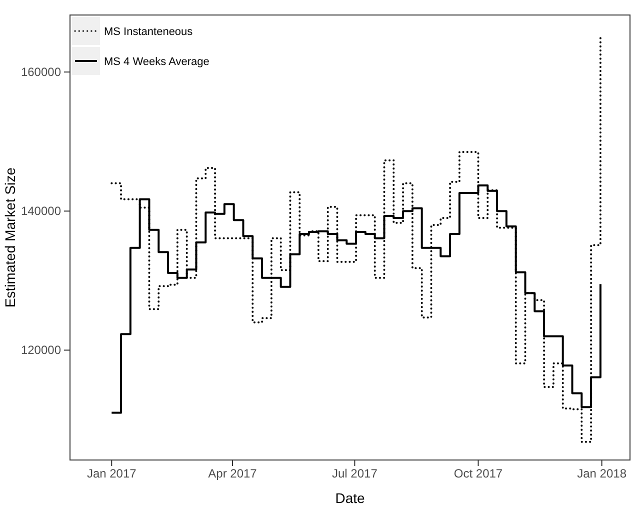 The width and height of the screenshot is (639, 512). Describe the element at coordinates (355, 473) in the screenshot. I see `x-tick-label: Jul 2017` at that location.